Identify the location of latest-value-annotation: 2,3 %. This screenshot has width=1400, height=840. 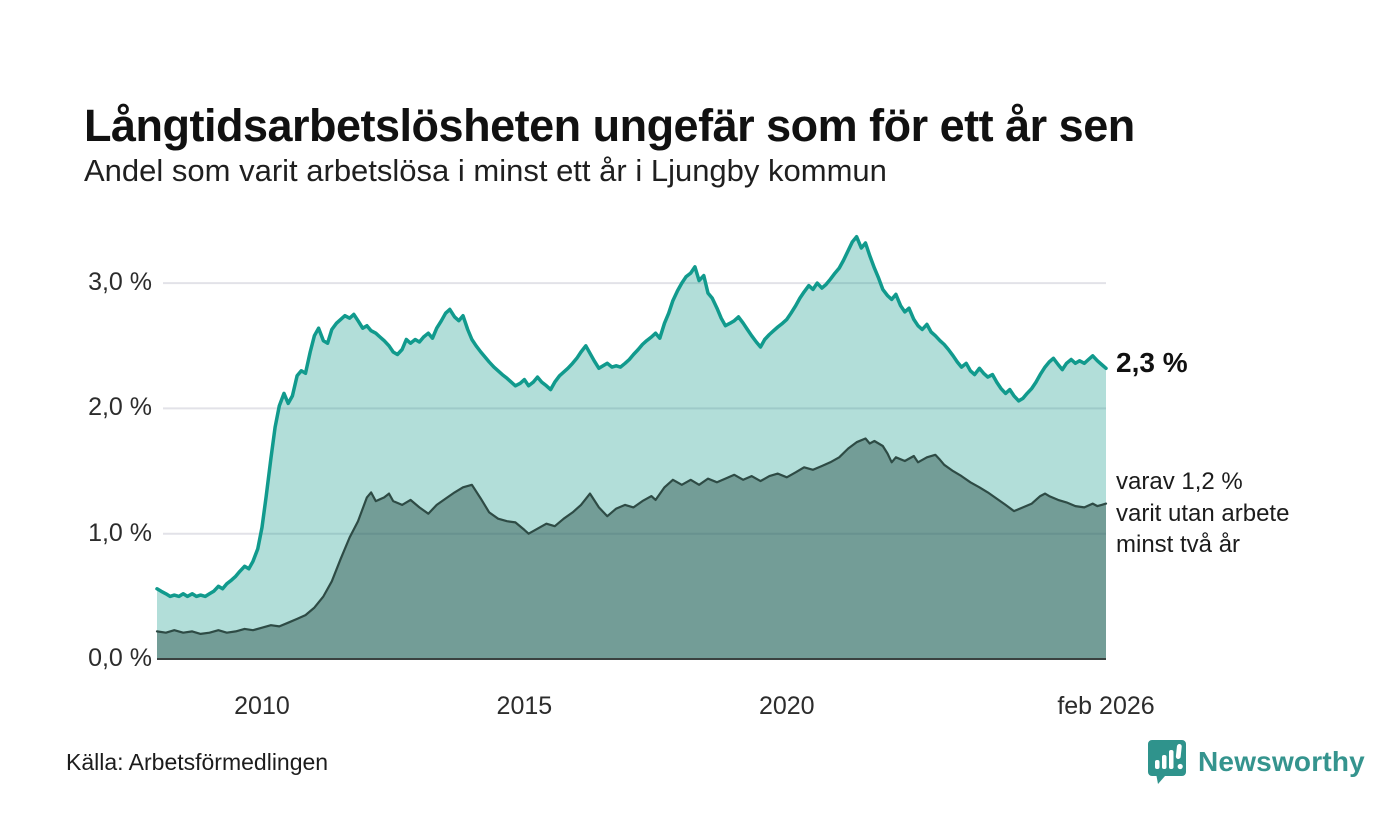
(1152, 363).